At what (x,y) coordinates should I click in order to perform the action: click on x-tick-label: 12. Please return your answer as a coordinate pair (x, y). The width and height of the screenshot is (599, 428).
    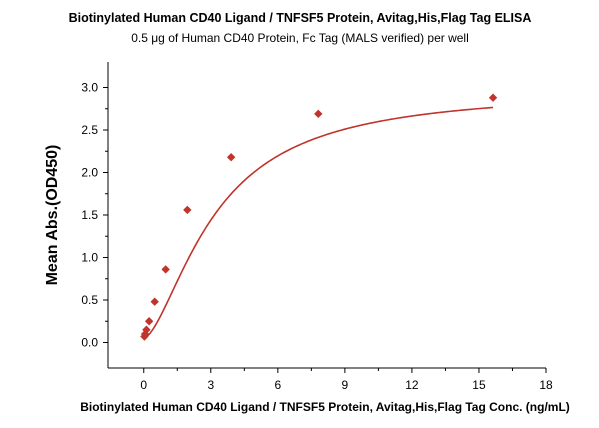
    Looking at the image, I should click on (412, 385).